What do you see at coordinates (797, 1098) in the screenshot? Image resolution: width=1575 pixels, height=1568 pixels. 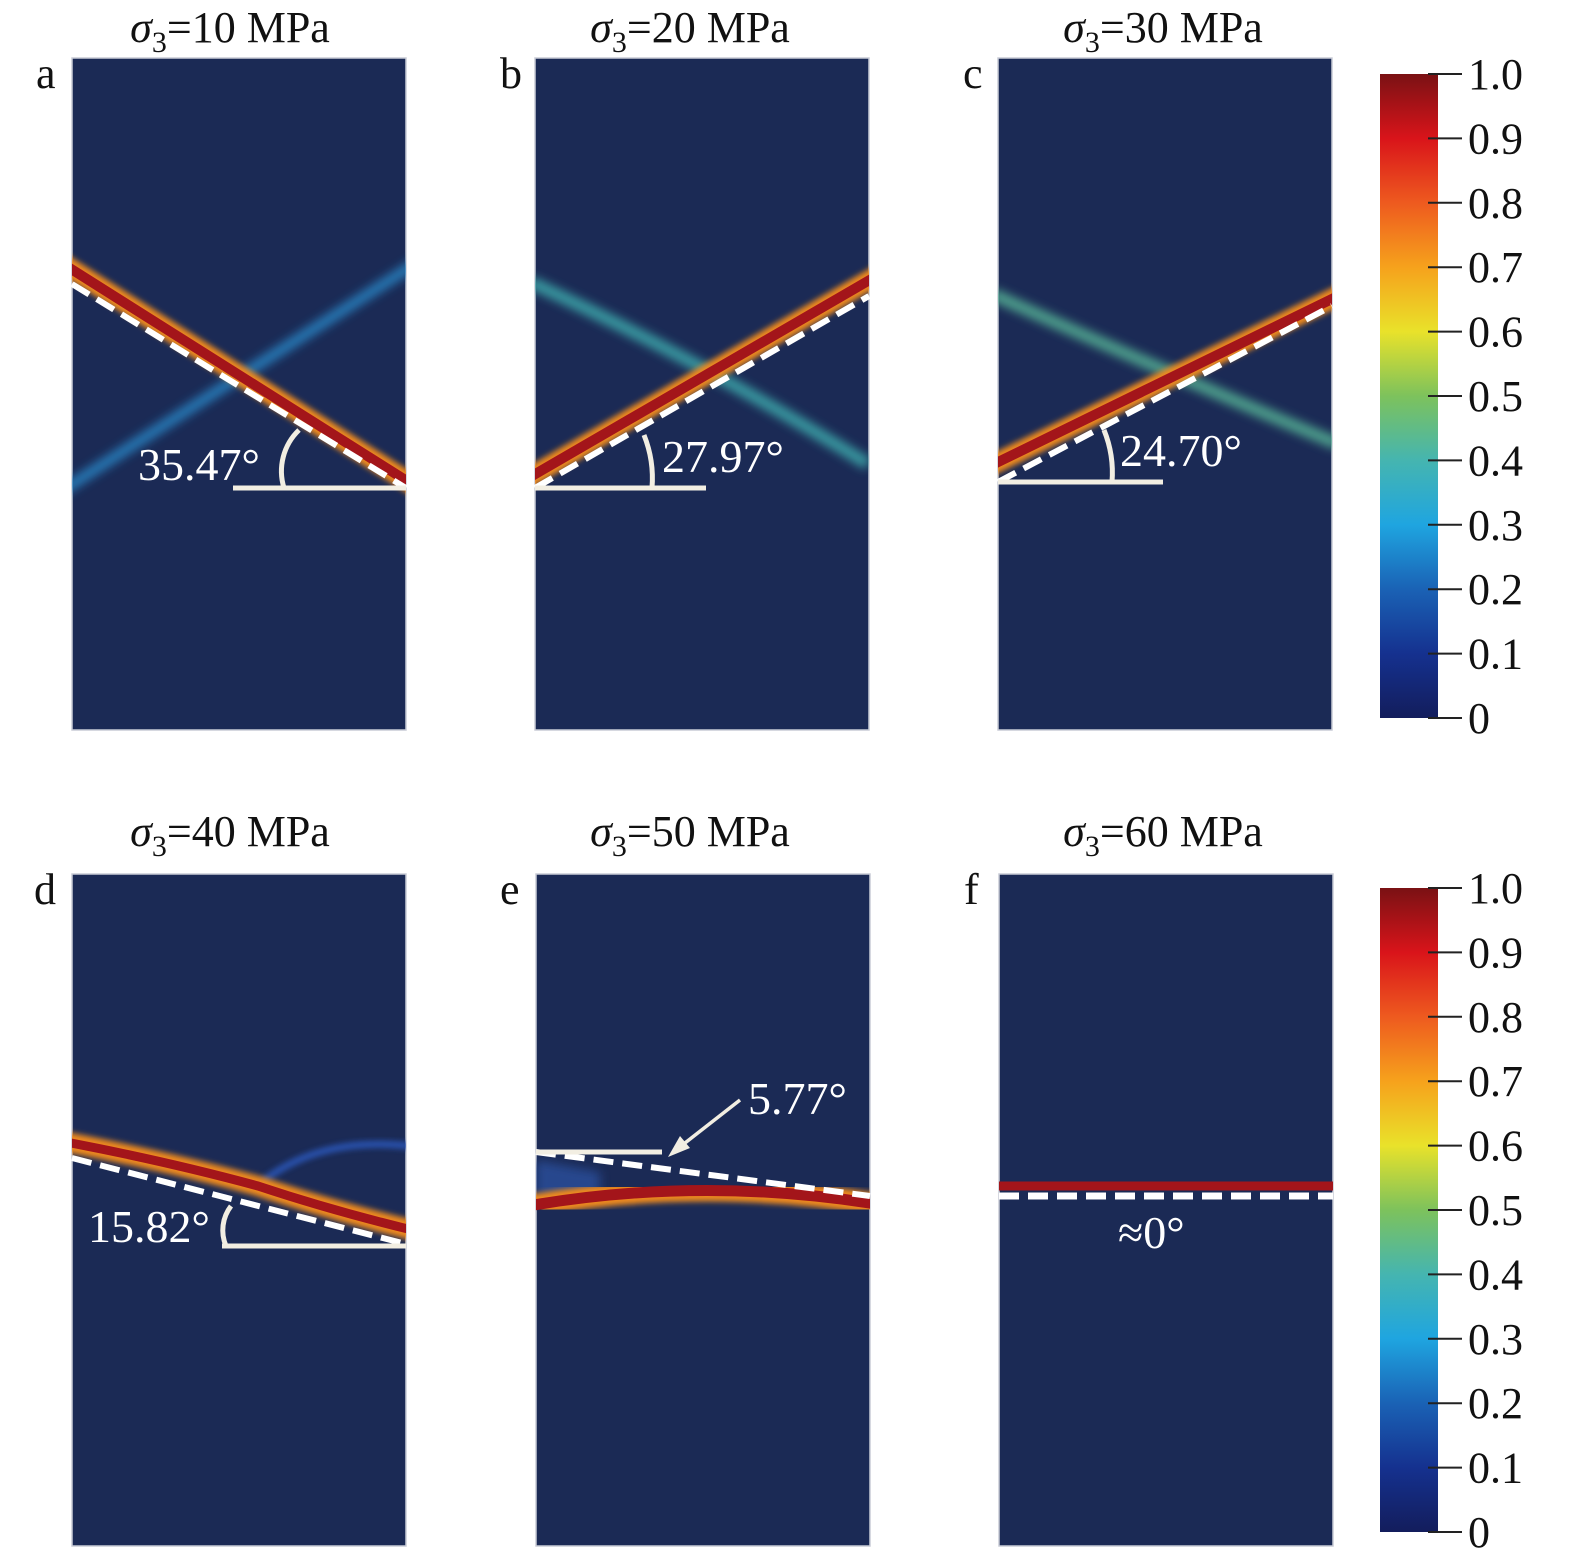 I see `panel-e-angle-label: 5.77°` at bounding box center [797, 1098].